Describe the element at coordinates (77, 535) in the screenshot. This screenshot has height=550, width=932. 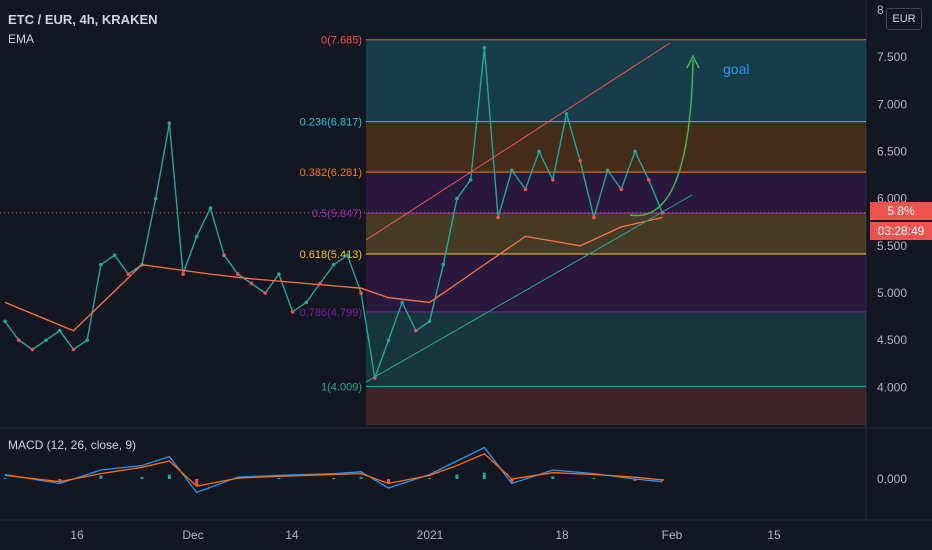
I see `x-tick-0: 16` at that location.